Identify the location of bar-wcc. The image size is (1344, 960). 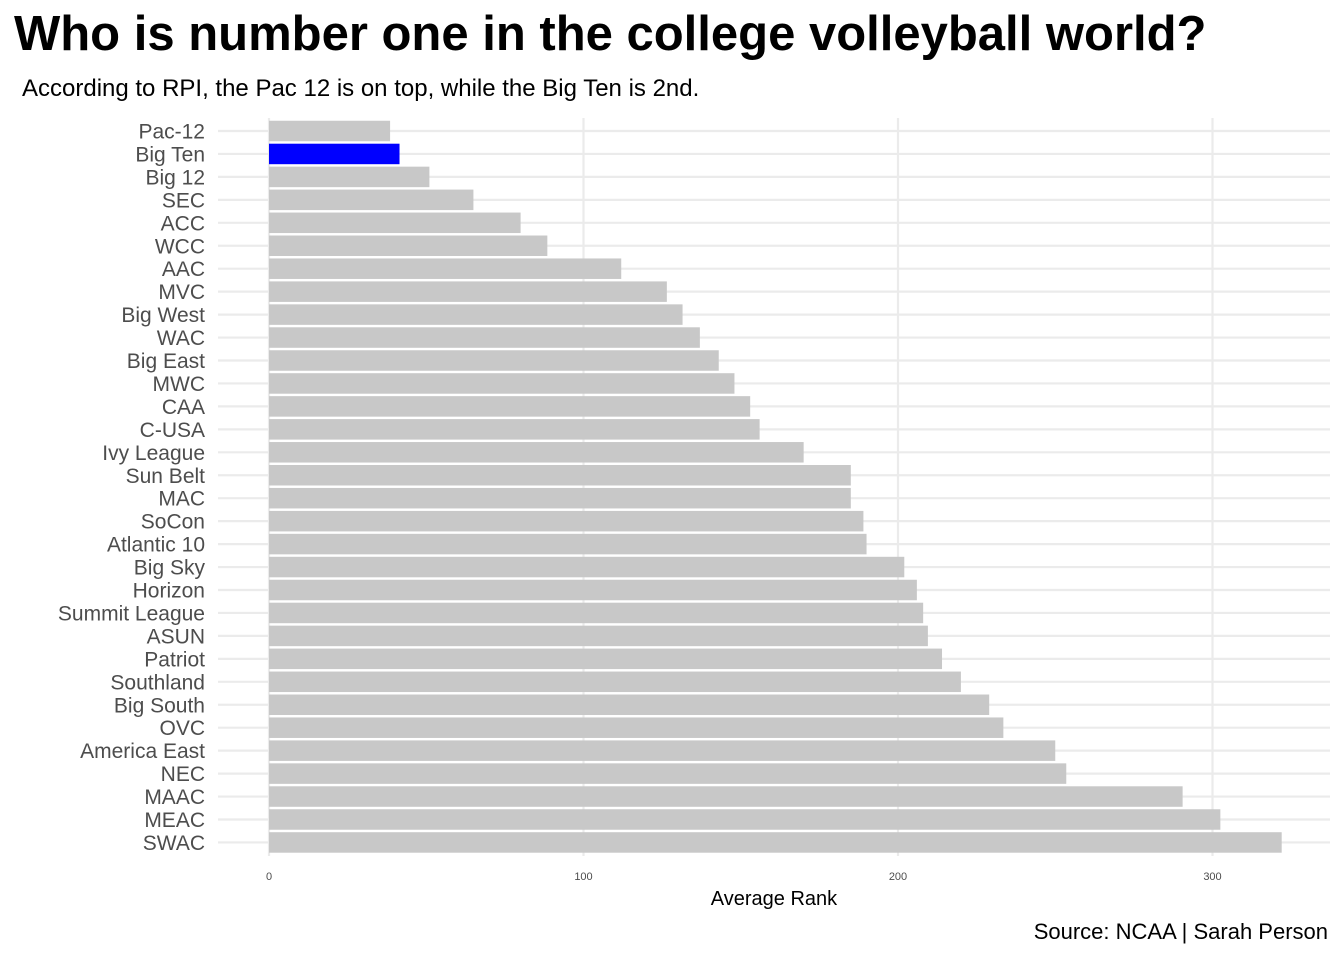
(408, 245).